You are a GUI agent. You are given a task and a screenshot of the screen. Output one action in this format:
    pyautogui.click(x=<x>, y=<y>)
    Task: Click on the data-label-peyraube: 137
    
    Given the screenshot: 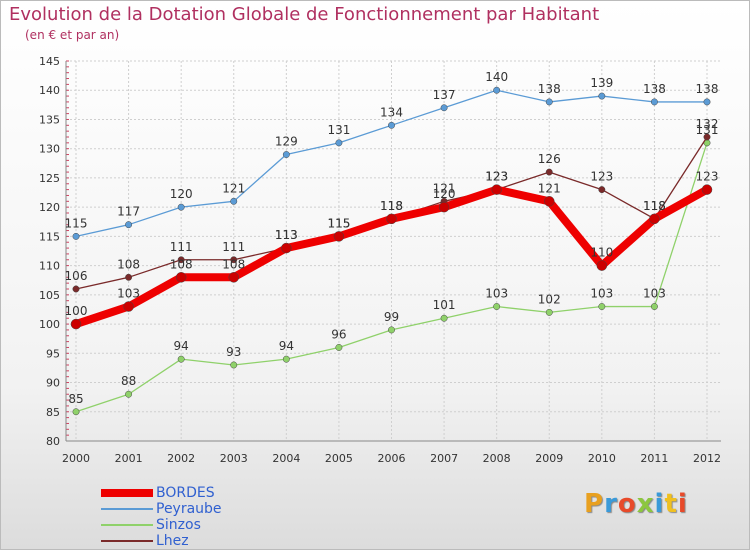 What is the action you would take?
    pyautogui.click(x=444, y=95)
    